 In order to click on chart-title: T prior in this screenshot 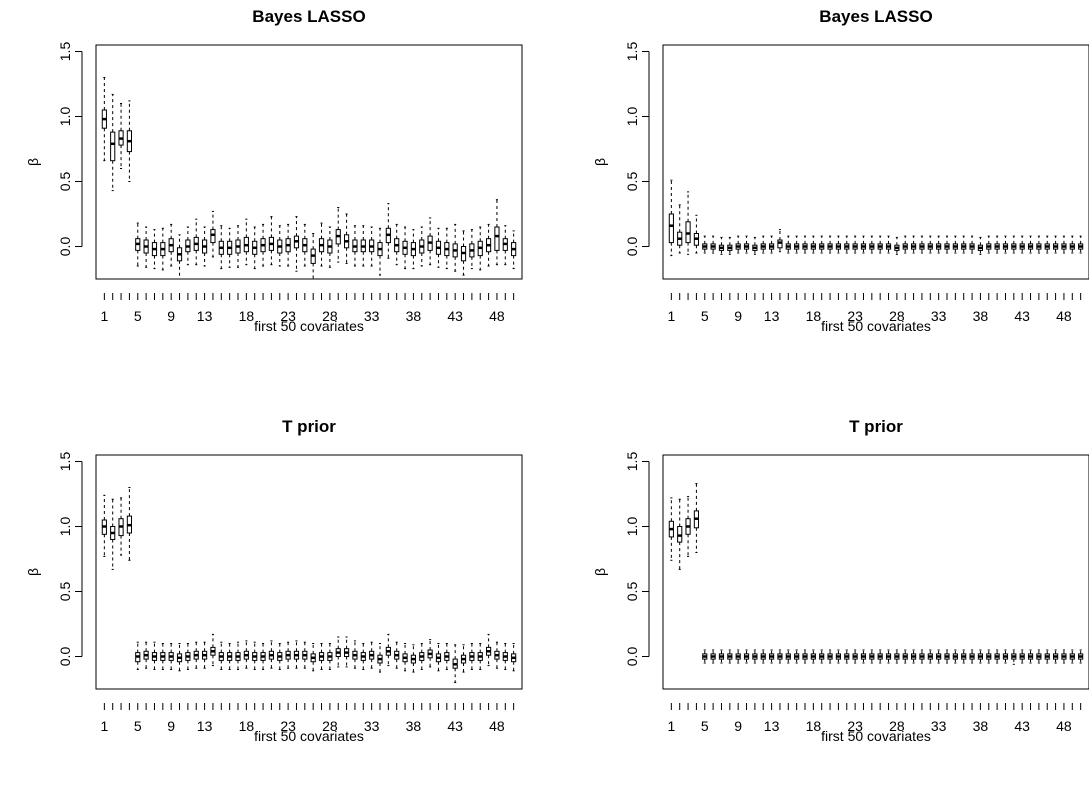, I will do `click(309, 426)`.